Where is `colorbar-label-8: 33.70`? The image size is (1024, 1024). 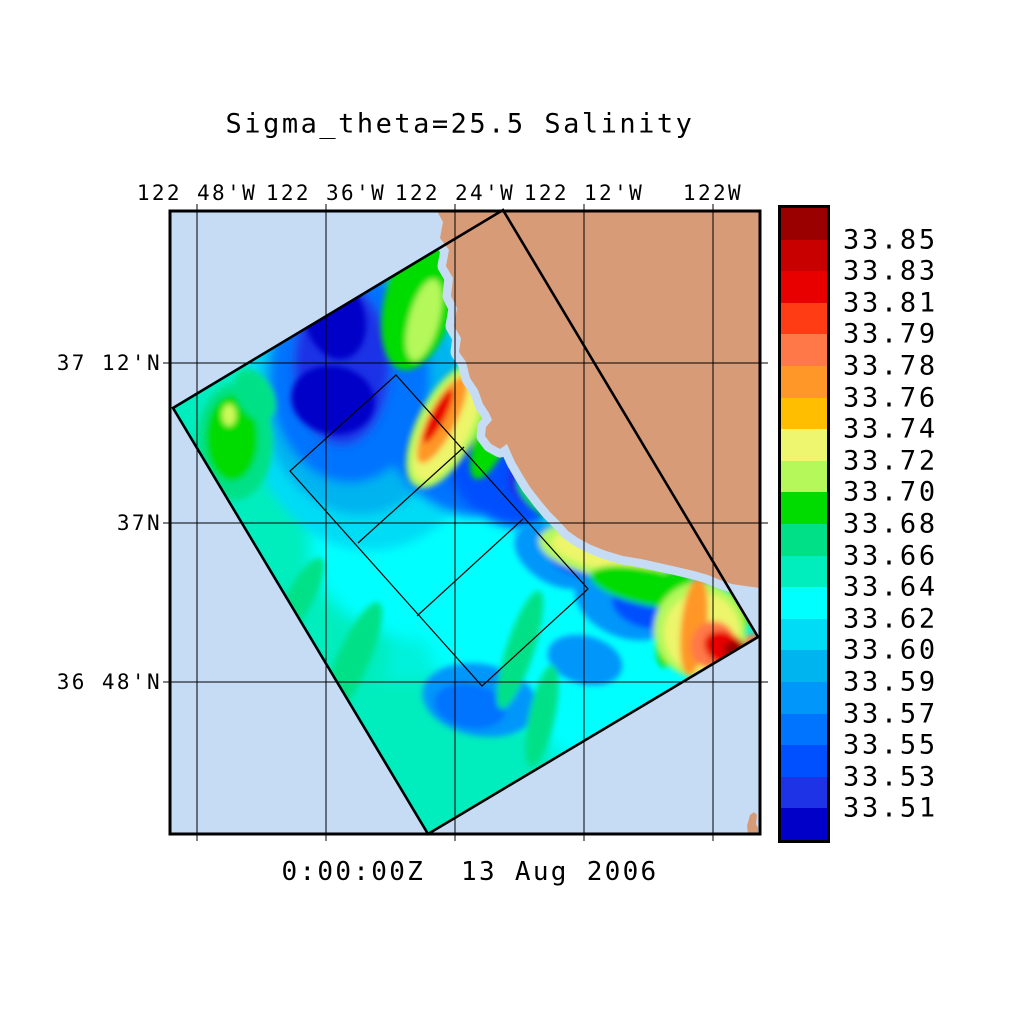 colorbar-label-8: 33.70 is located at coordinates (890, 492).